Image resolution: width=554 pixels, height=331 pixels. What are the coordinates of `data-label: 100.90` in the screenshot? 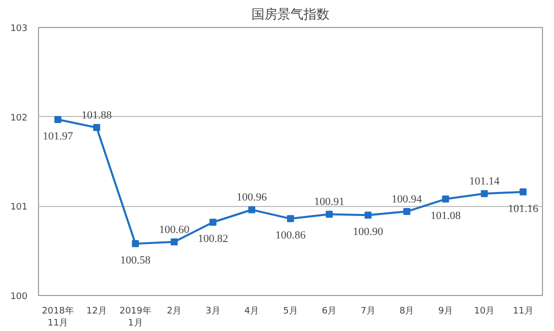 It's located at (368, 232).